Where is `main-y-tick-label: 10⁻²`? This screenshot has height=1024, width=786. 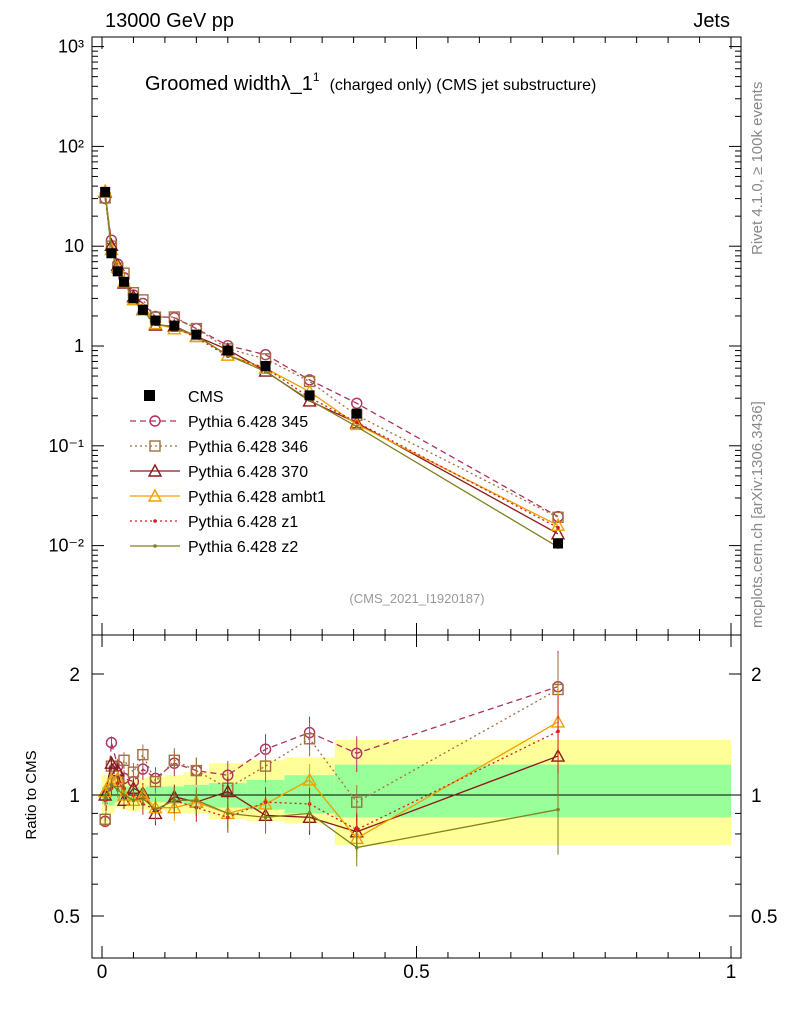
main-y-tick-label: 10⁻² is located at coordinates (66, 546).